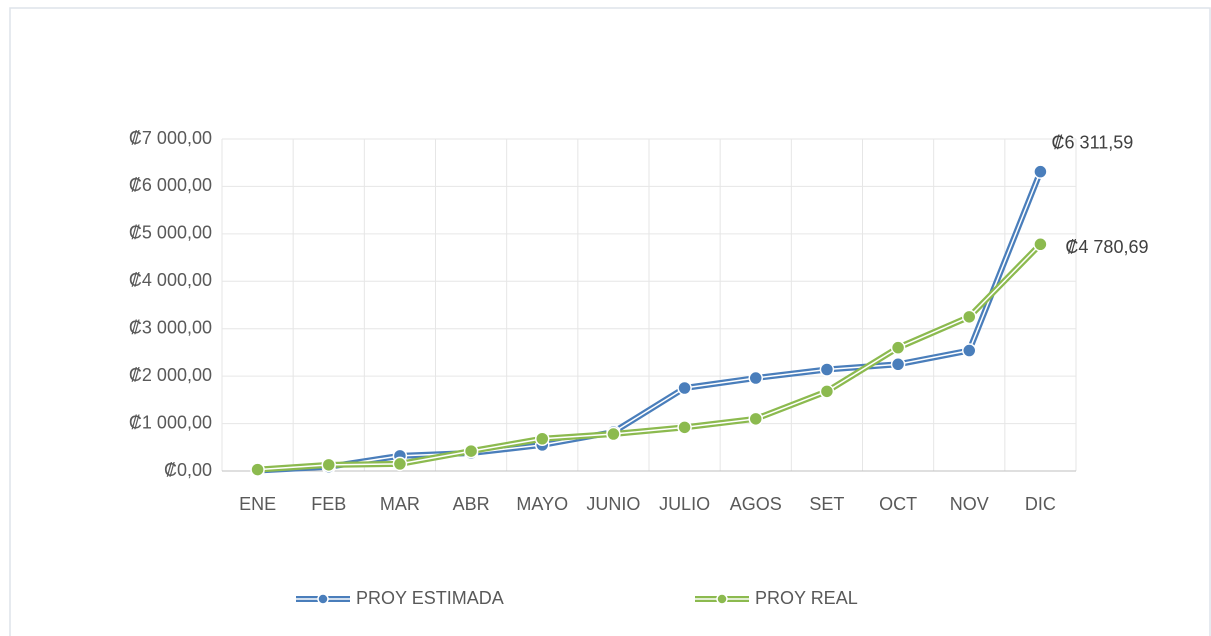 This screenshot has height=636, width=1211. I want to click on x-tick-label: DIC, so click(1040, 504).